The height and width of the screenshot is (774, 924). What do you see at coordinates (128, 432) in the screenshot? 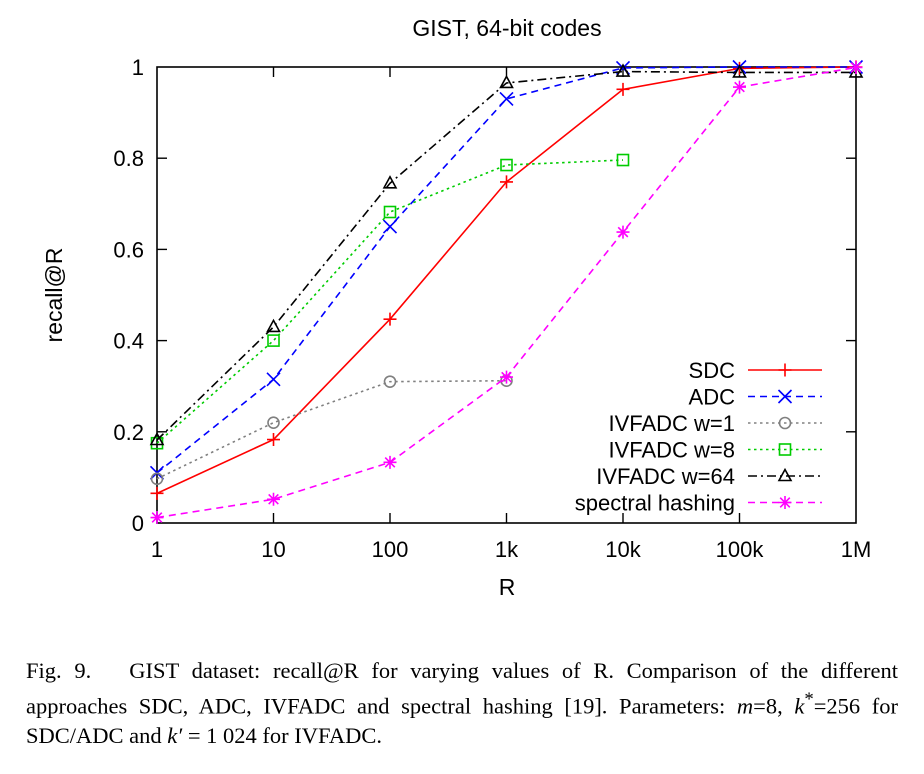
I see `y-tick-label: 0.2` at bounding box center [128, 432].